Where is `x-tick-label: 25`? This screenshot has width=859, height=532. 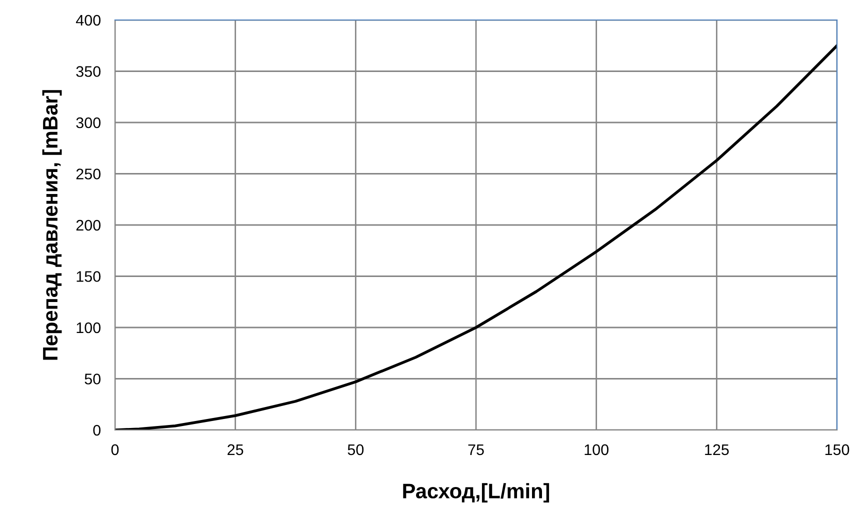 x-tick-label: 25 is located at coordinates (236, 450).